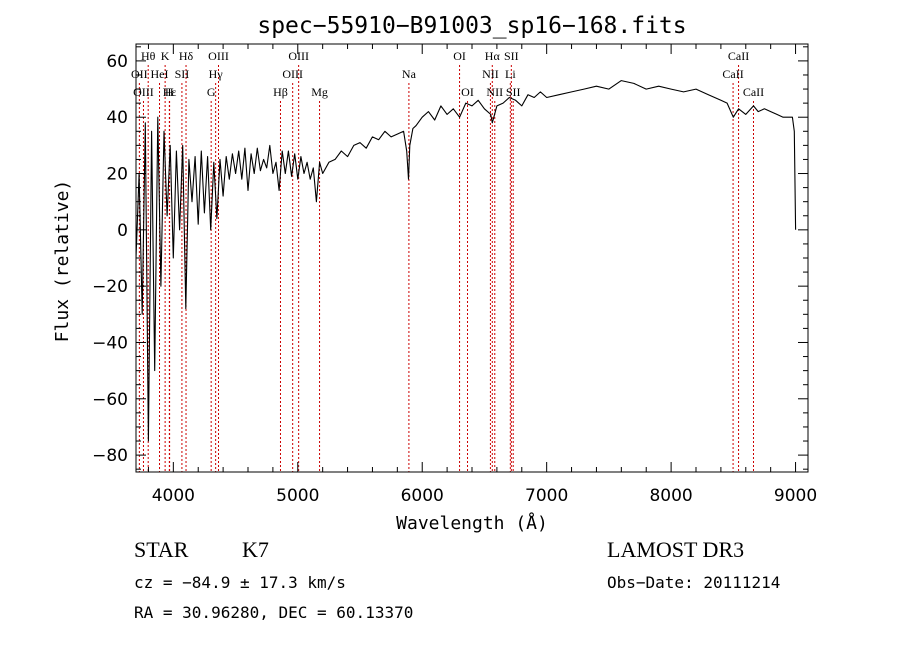  What do you see at coordinates (216, 74) in the screenshot?
I see `marker-label: Hγ` at bounding box center [216, 74].